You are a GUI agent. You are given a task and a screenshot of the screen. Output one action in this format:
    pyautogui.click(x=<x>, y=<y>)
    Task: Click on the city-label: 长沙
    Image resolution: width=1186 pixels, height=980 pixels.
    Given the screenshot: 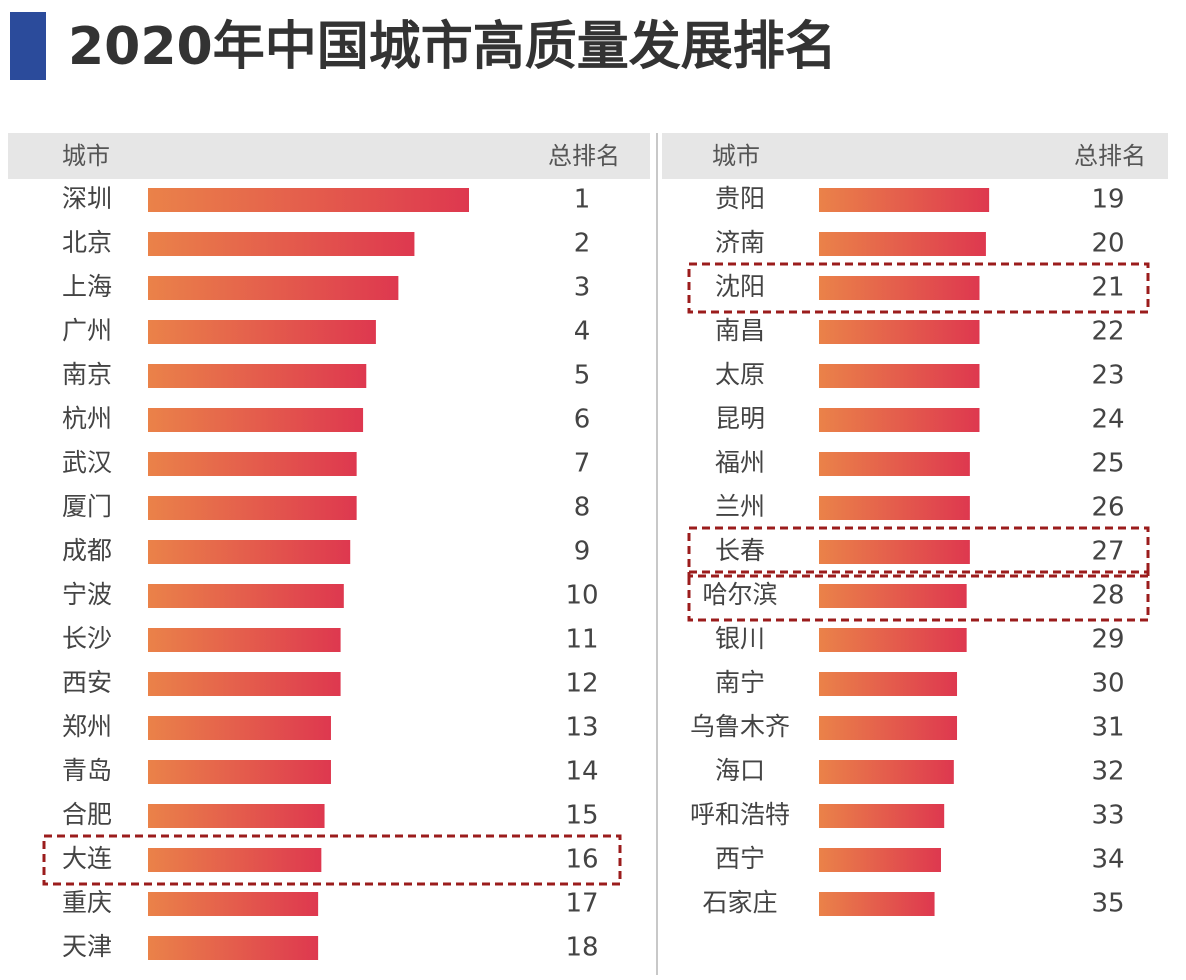 What is the action you would take?
    pyautogui.click(x=87, y=638)
    